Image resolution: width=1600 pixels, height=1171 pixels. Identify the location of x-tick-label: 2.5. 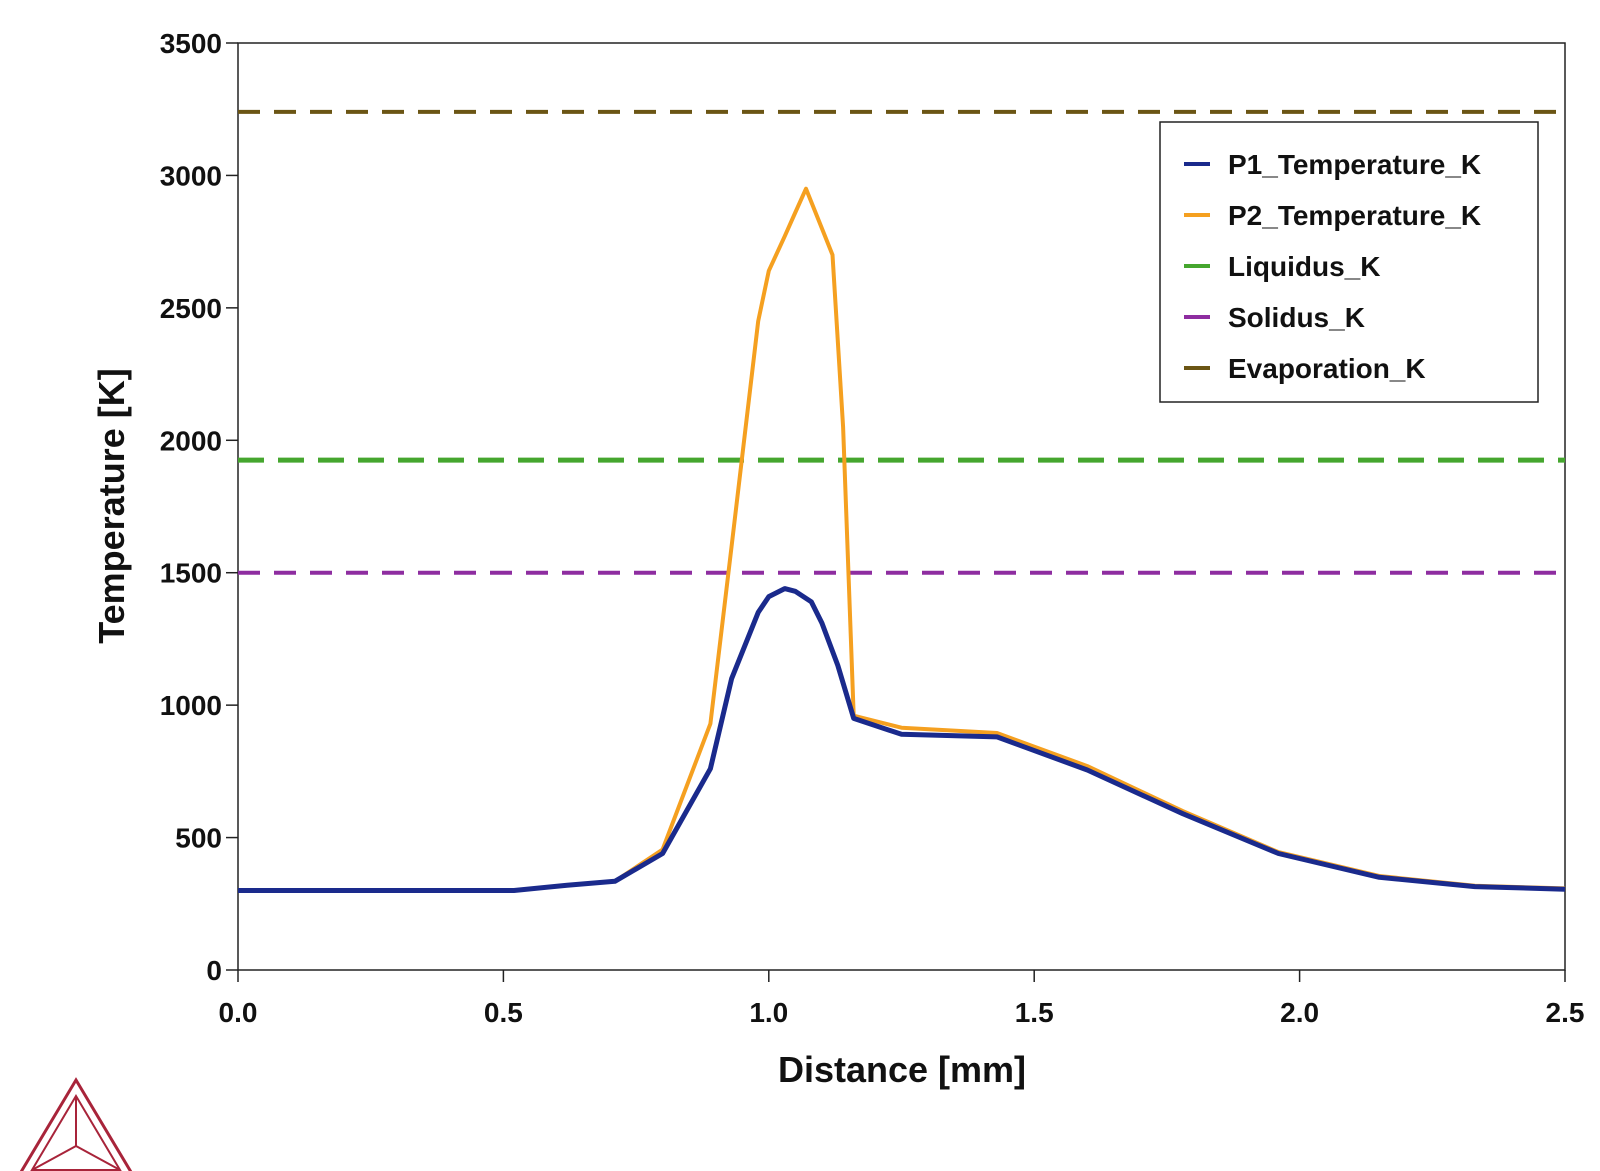
(1565, 1012).